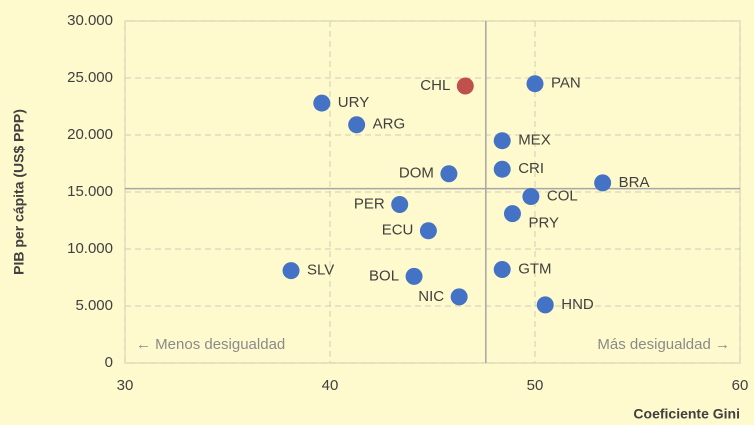  Describe the element at coordinates (562, 196) in the screenshot. I see `point-label: COL` at that location.